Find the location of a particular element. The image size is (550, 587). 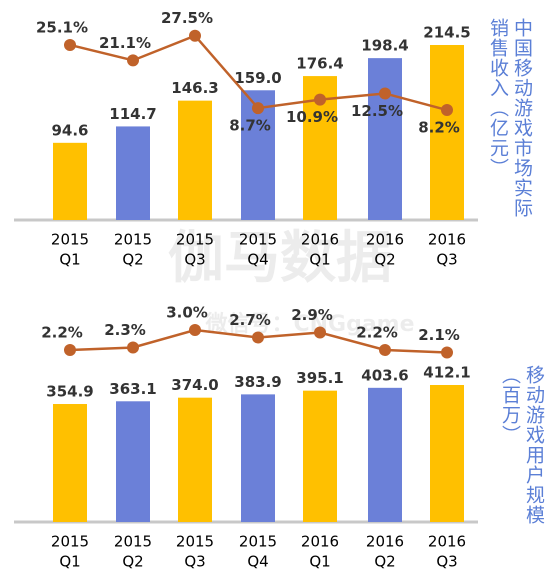

bar-label: 146.3 is located at coordinates (194, 88).